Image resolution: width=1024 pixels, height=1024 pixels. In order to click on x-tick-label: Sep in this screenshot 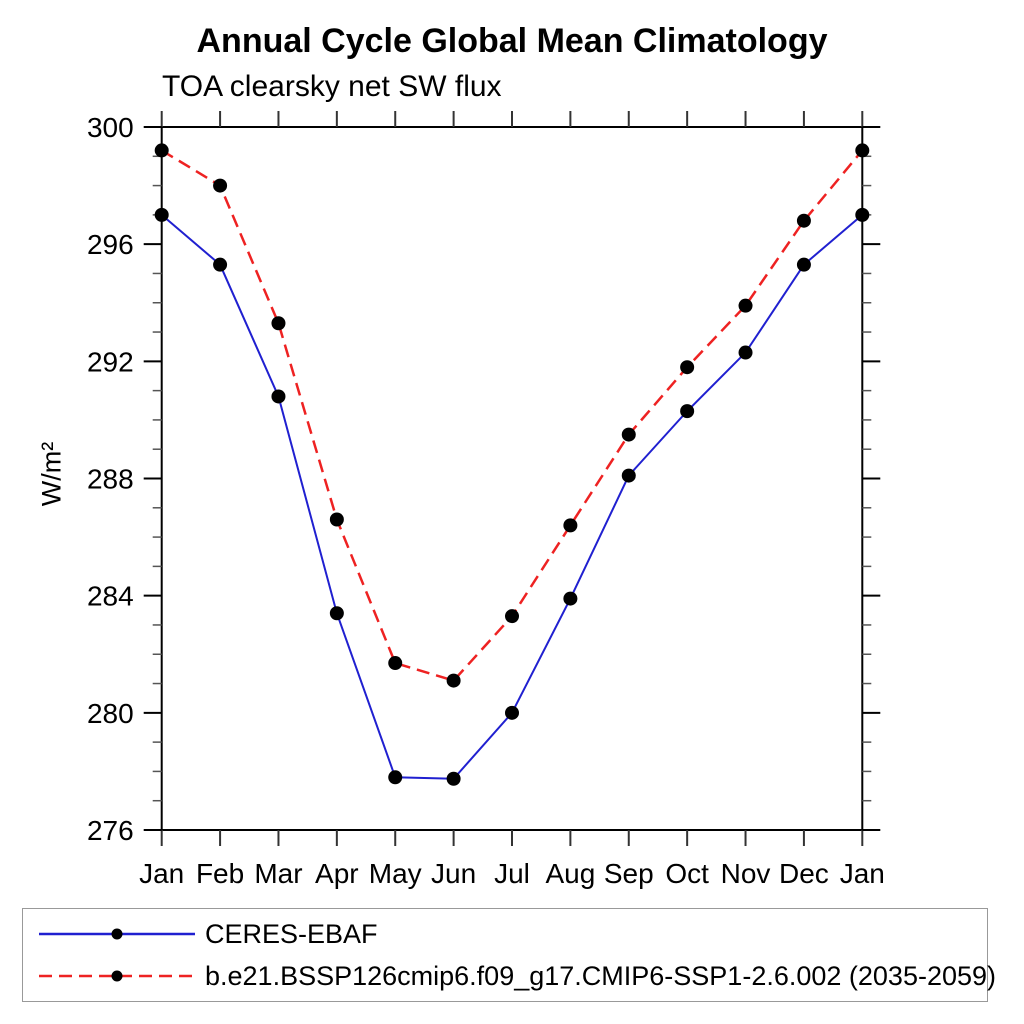, I will do `click(629, 873)`.